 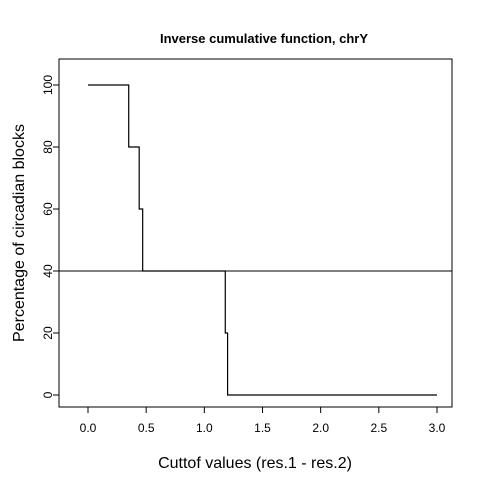 What do you see at coordinates (204, 428) in the screenshot?
I see `x-tick-label: 1.0` at bounding box center [204, 428].